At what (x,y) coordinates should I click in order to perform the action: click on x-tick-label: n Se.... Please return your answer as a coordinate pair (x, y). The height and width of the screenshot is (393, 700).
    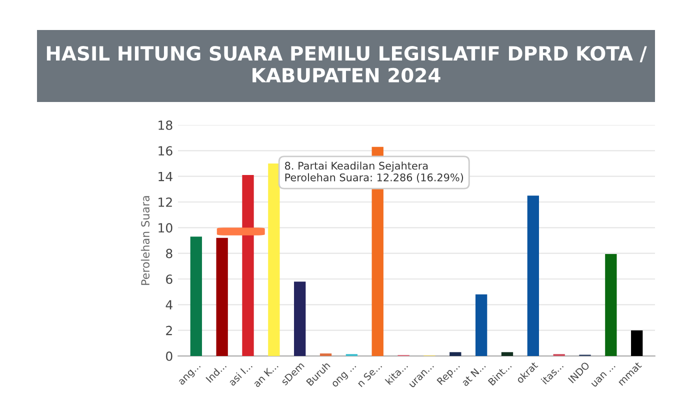
    Looking at the image, I should click on (369, 375).